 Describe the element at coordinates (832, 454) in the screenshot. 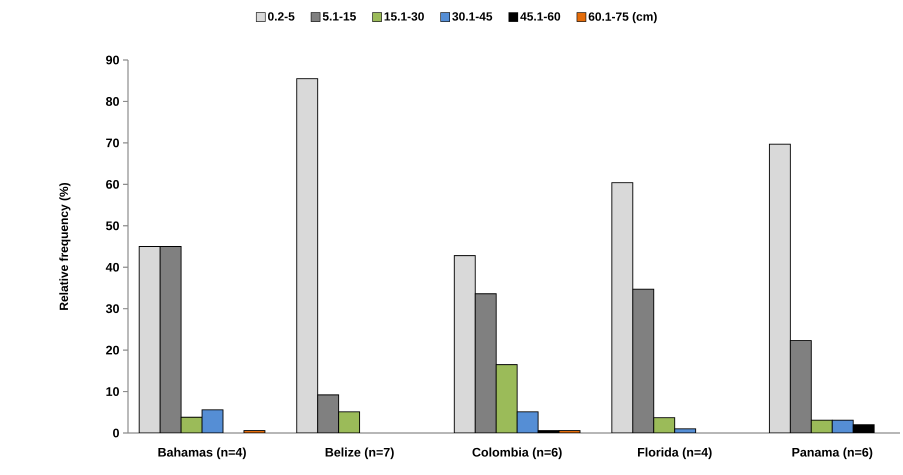

I see `x-tick-label: Panama (n=6)` at that location.